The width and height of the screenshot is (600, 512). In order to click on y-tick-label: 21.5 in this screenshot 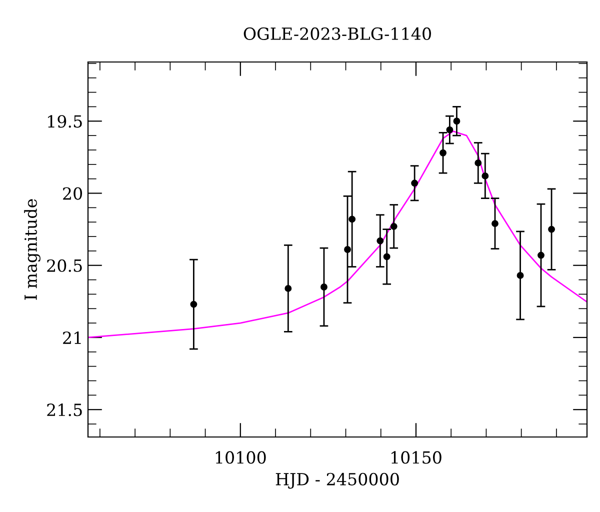, I will do `click(64, 410)`.